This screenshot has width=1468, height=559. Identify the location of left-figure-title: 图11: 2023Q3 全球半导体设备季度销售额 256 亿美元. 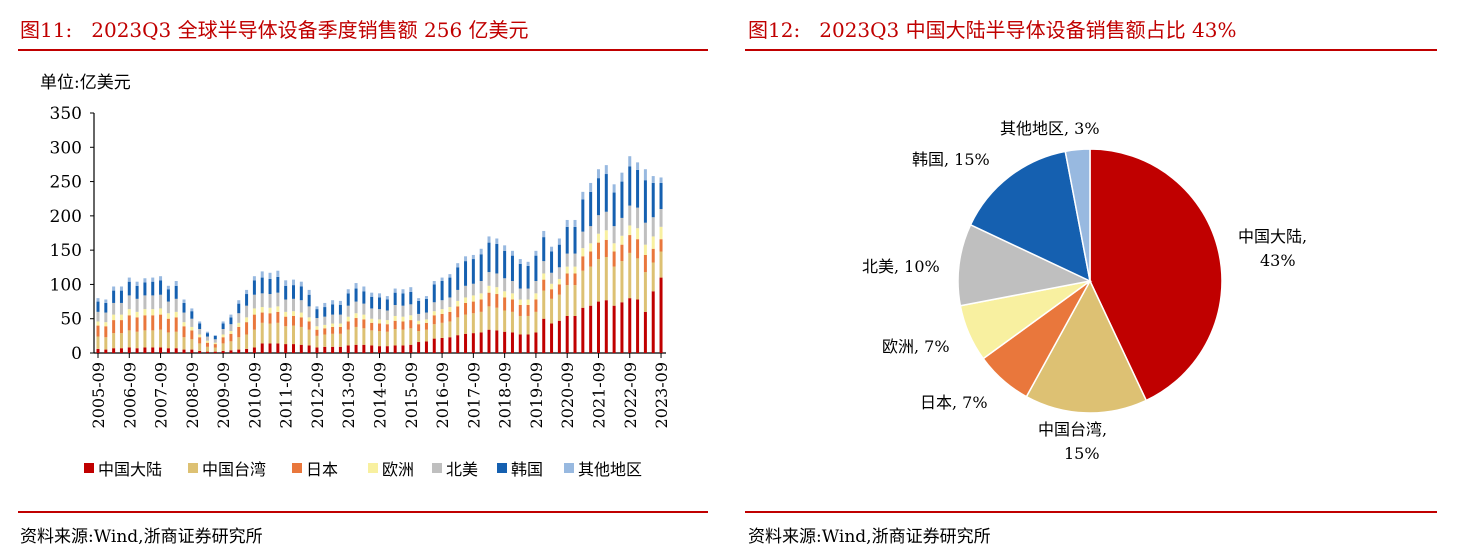
(274, 30).